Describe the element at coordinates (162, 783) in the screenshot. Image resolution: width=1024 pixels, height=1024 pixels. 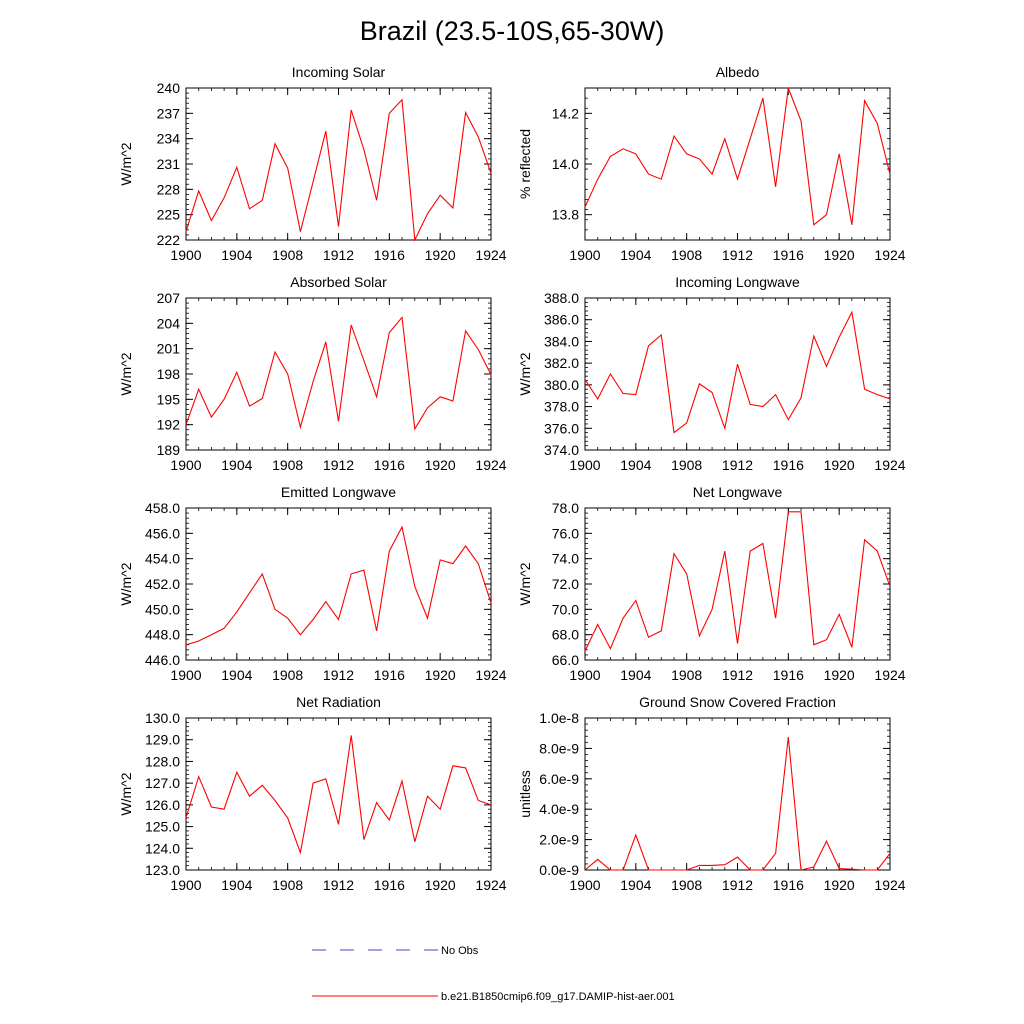
I see `y-tick-label: 127.0` at that location.